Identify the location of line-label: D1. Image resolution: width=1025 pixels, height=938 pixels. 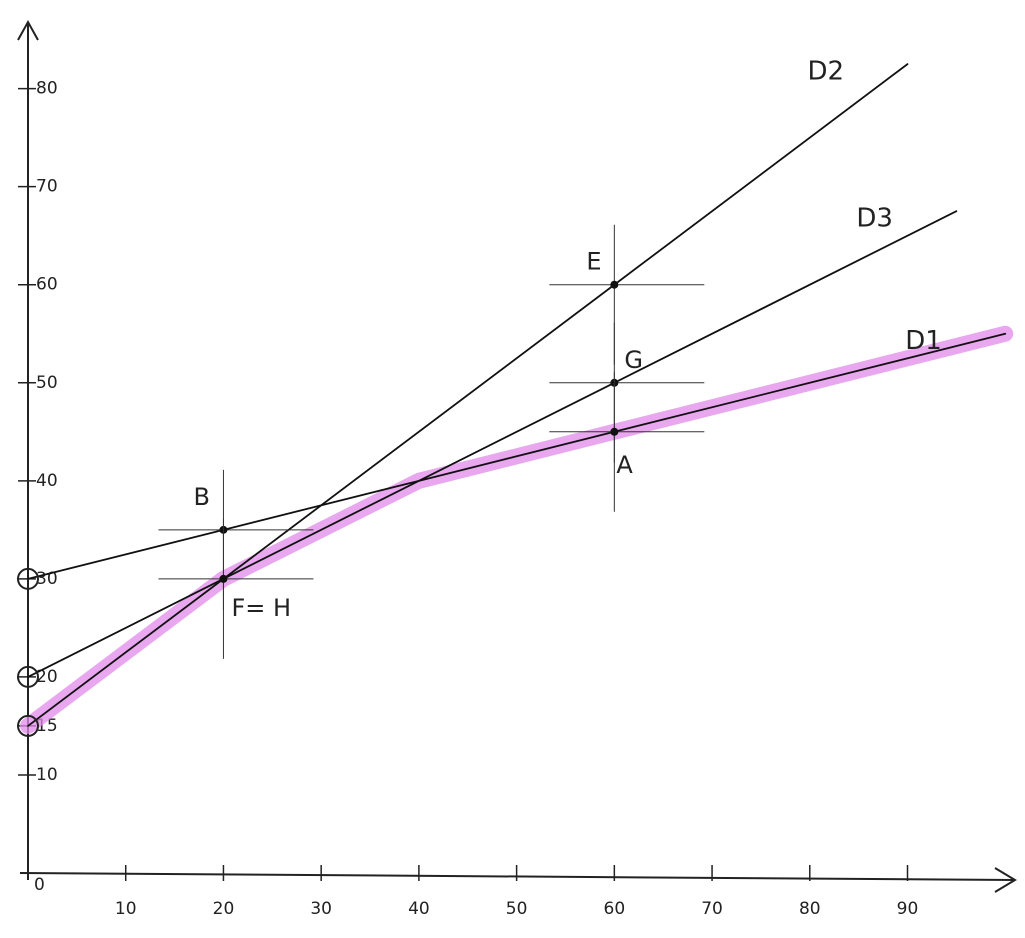
(923, 341).